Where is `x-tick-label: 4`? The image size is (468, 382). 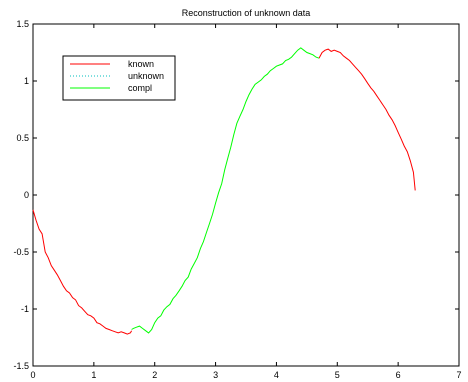 x-tick-label: 4 is located at coordinates (276, 375).